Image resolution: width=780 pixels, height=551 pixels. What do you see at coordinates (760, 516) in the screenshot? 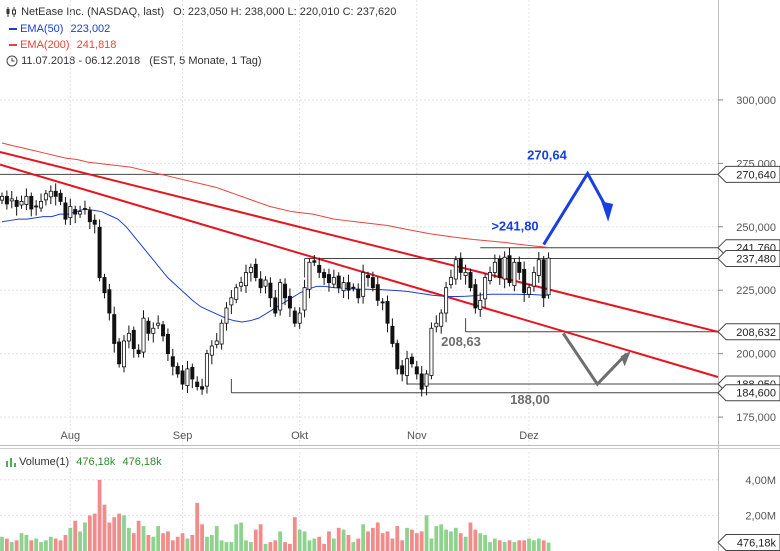
I see `volume-tick-label: 2,00M` at bounding box center [760, 516].